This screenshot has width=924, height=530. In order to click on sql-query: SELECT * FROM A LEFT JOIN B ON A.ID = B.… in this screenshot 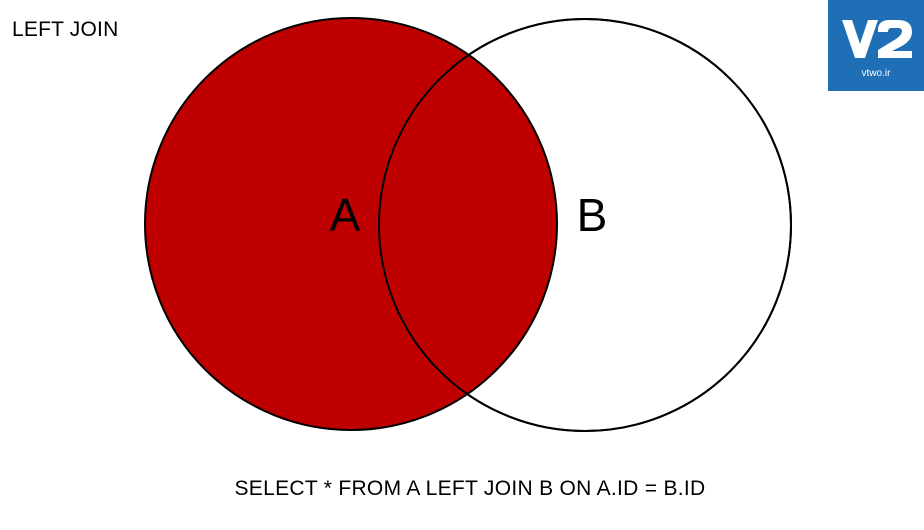, I will do `click(470, 488)`.